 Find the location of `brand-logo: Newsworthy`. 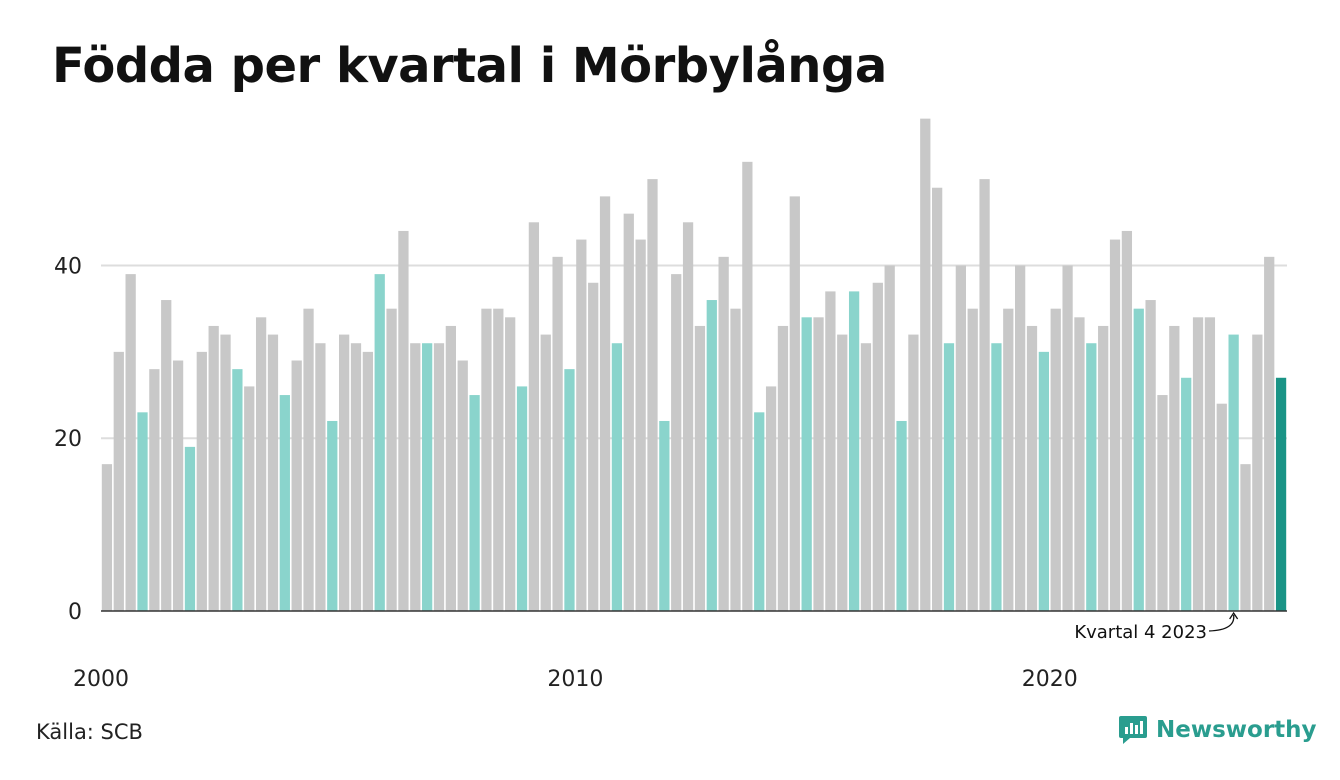

brand-logo: Newsworthy is located at coordinates (1217, 730).